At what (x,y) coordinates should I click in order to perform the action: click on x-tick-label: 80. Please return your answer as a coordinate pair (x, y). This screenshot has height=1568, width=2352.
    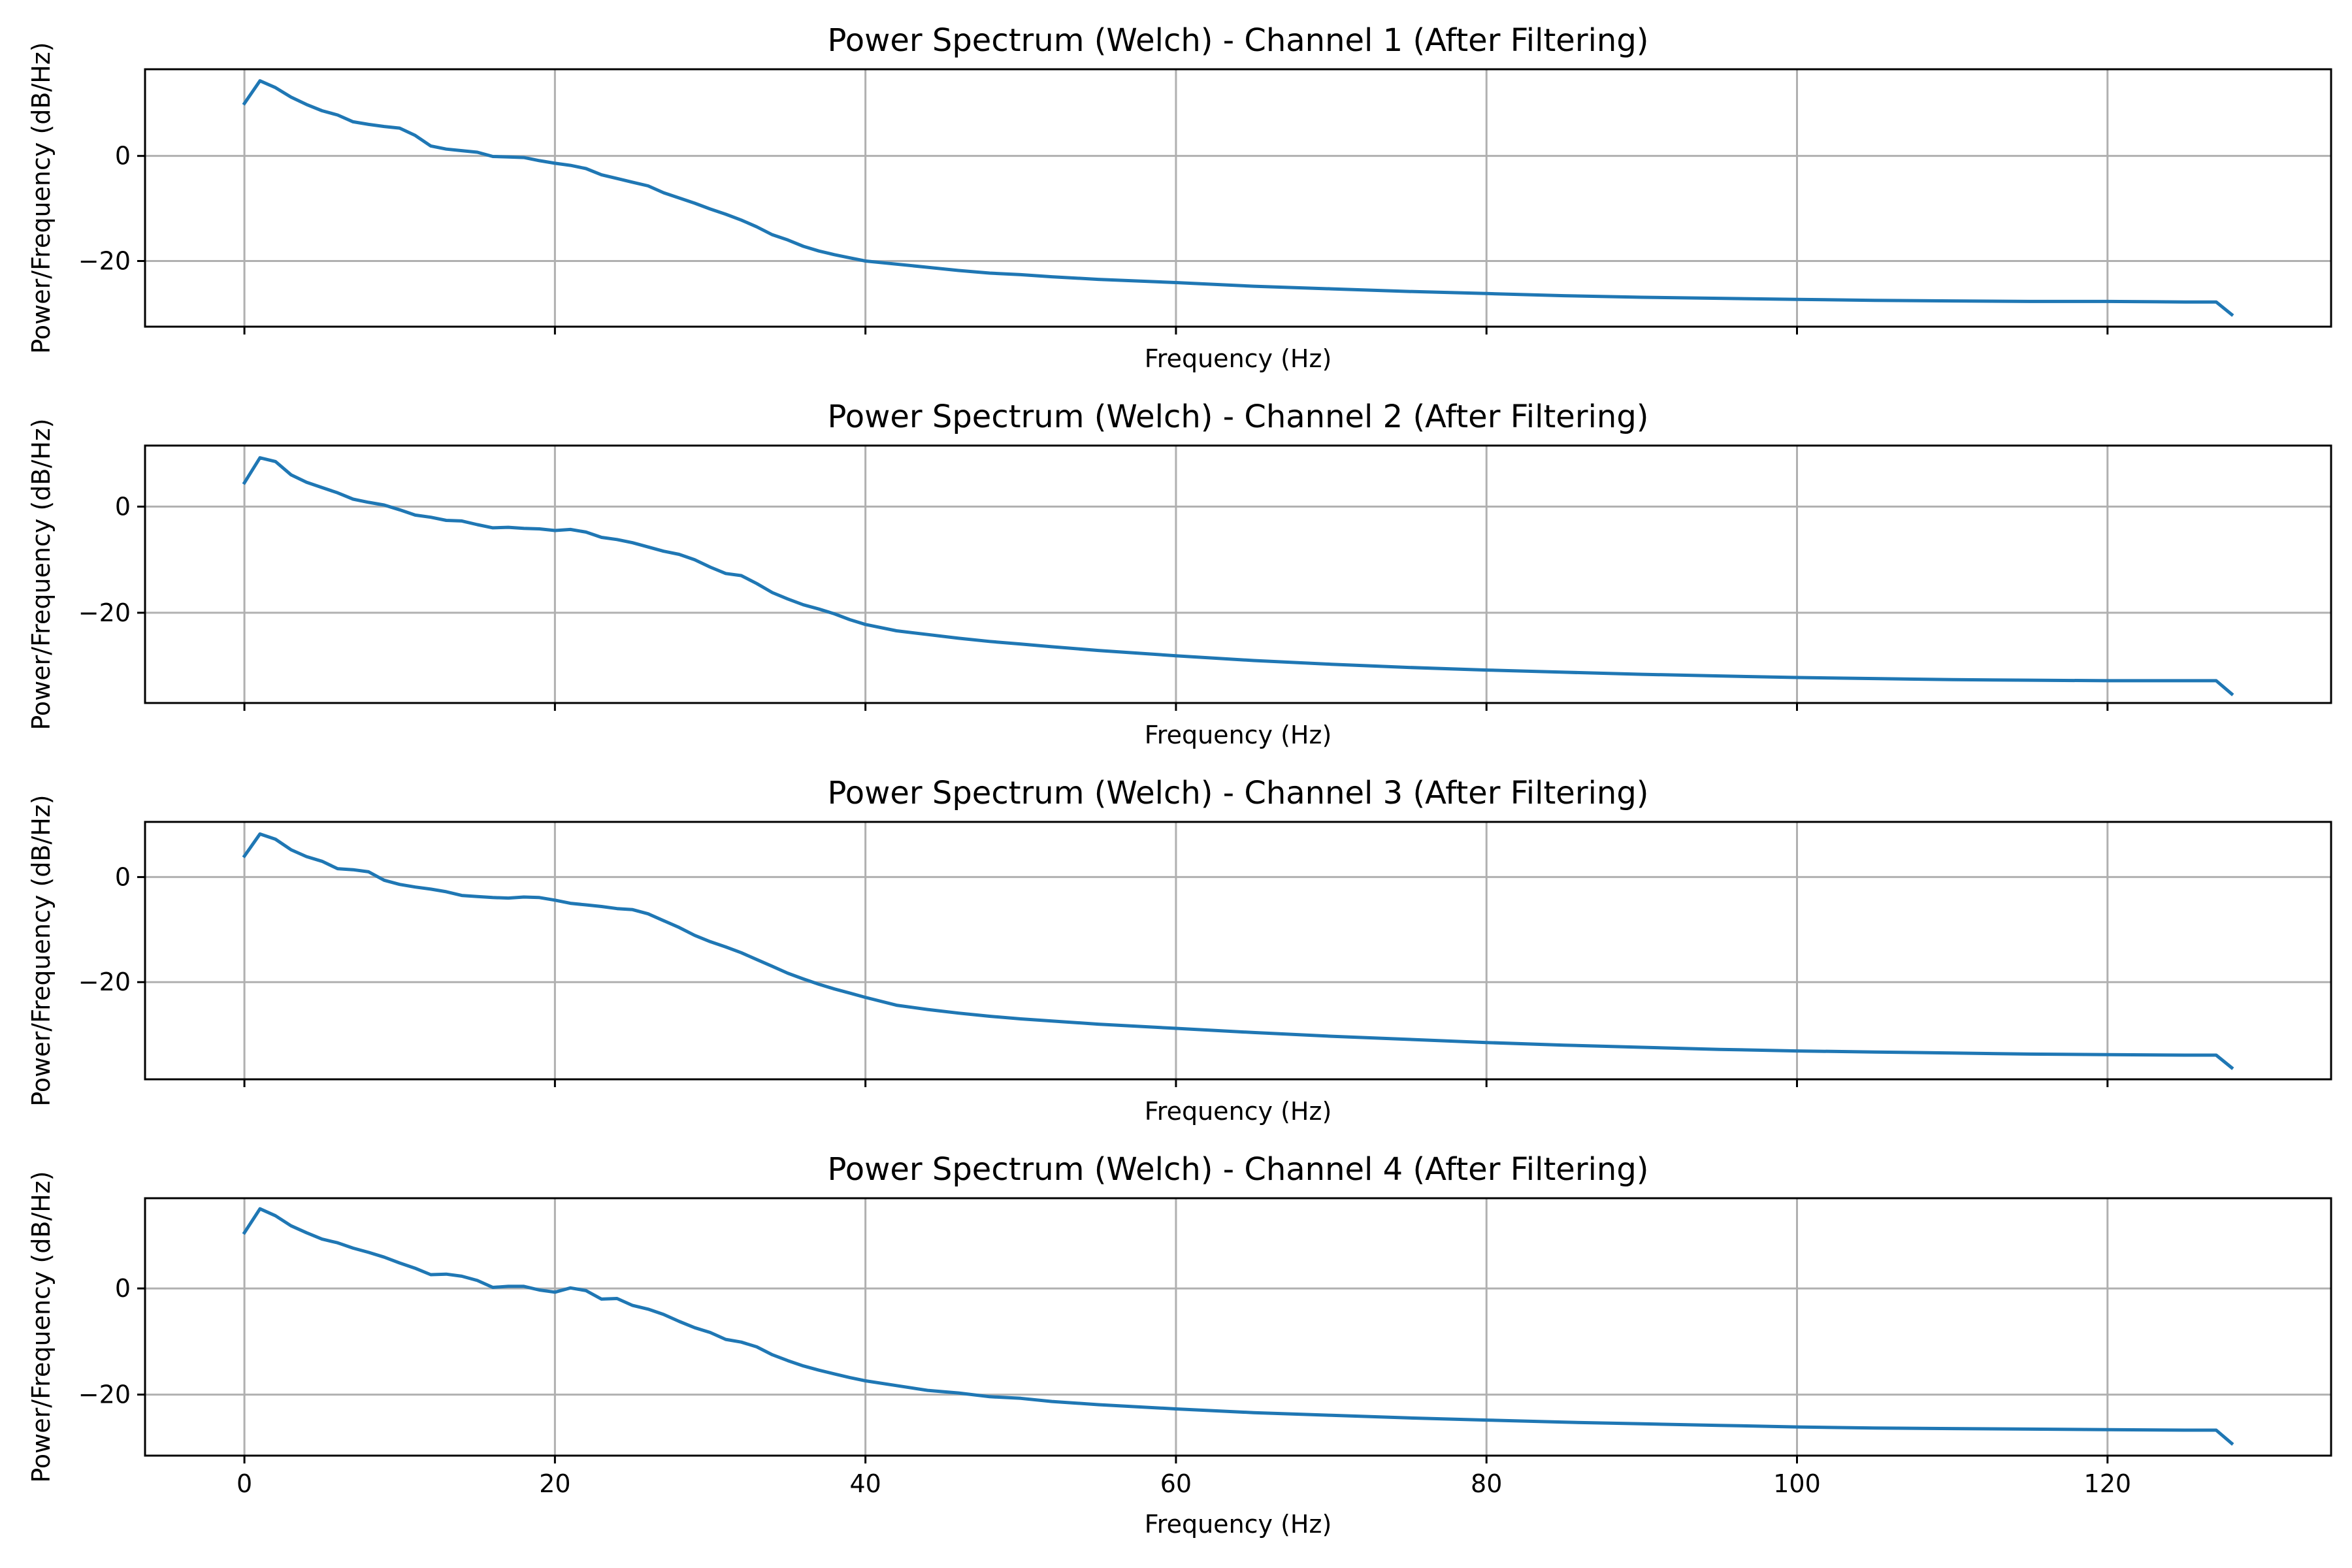
    Looking at the image, I should click on (1486, 1483).